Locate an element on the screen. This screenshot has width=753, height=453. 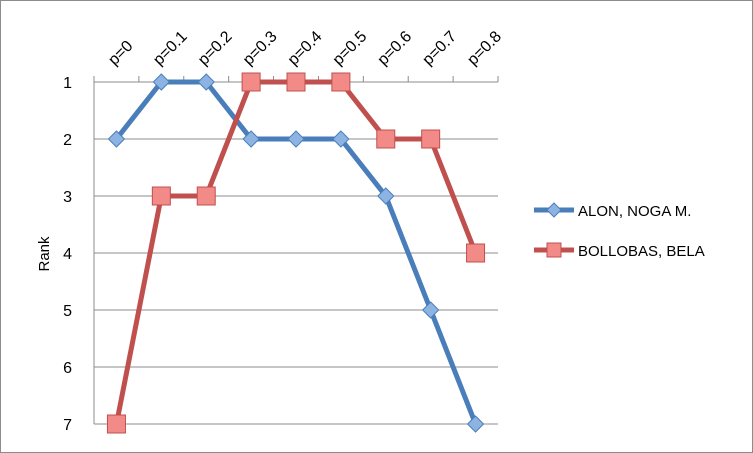
y-tick-label: 4 is located at coordinates (67, 254).